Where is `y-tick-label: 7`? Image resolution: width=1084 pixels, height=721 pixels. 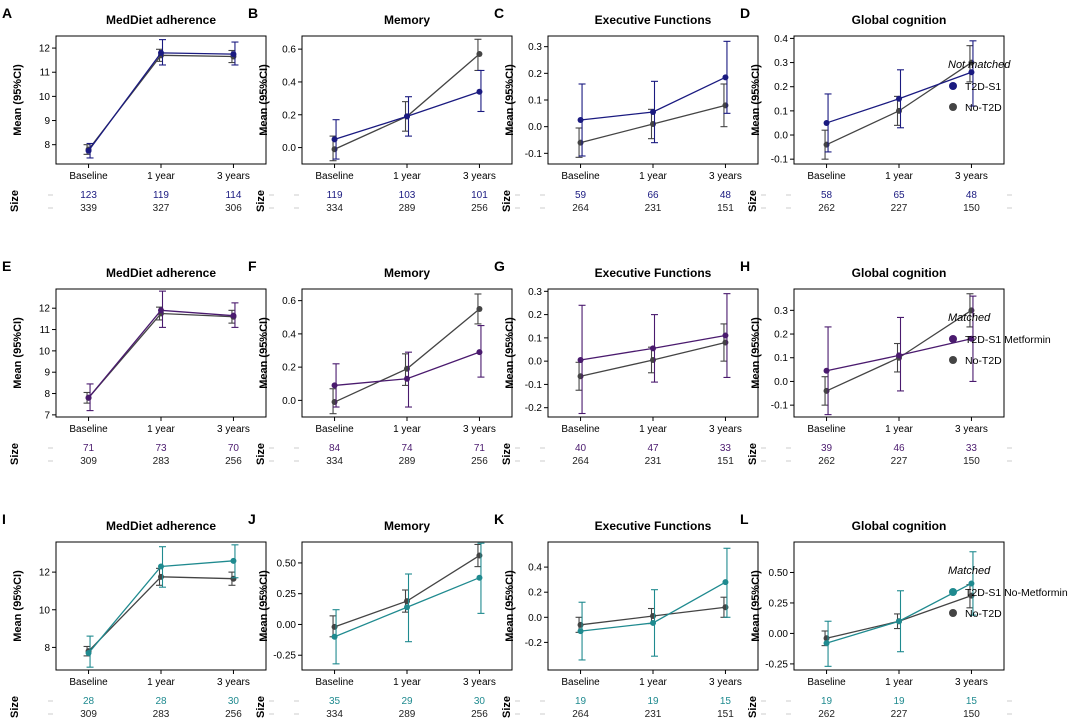 y-tick-label: 7 is located at coordinates (47, 415).